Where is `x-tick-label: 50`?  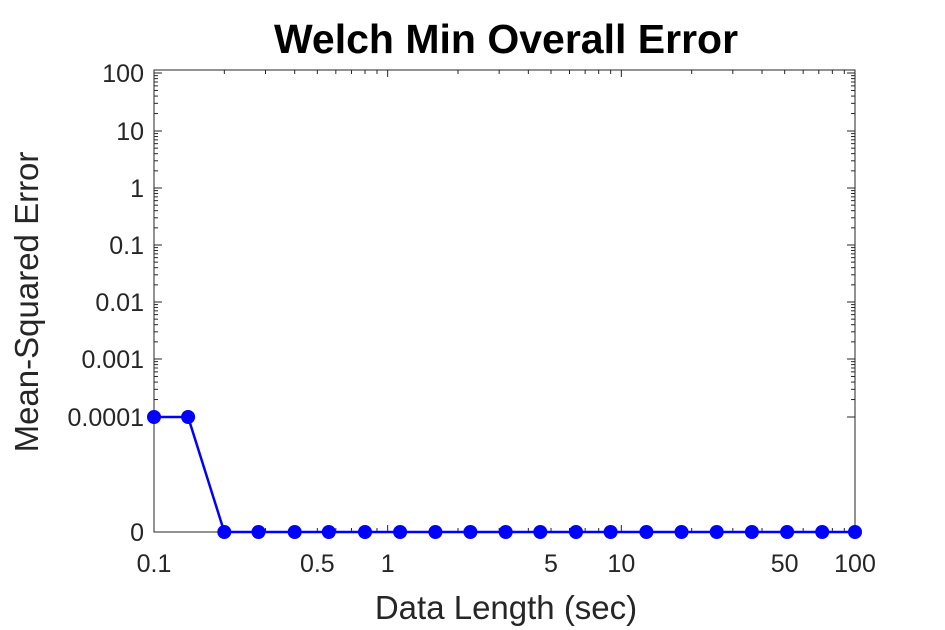 x-tick-label: 50 is located at coordinates (785, 564).